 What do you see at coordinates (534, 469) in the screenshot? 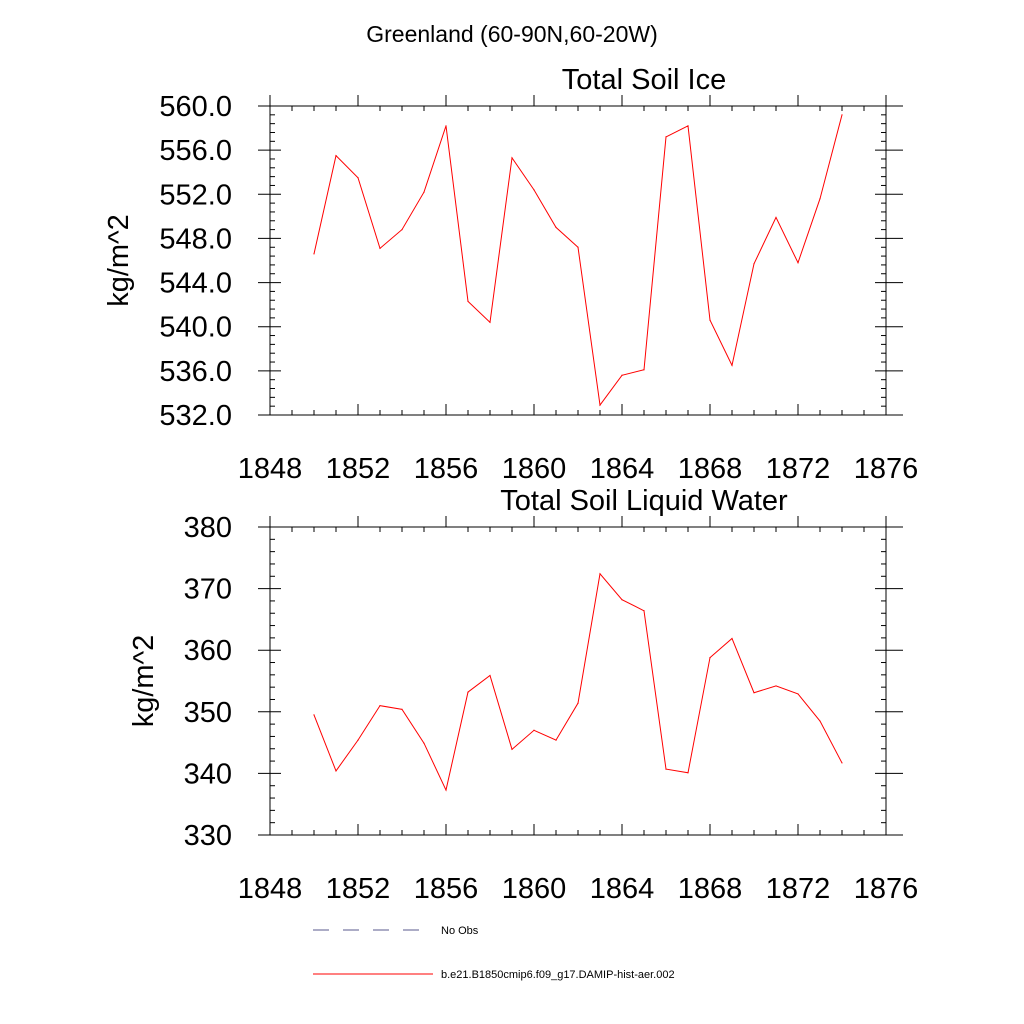
I see `chart-1-x-tick-label: 1860` at bounding box center [534, 469].